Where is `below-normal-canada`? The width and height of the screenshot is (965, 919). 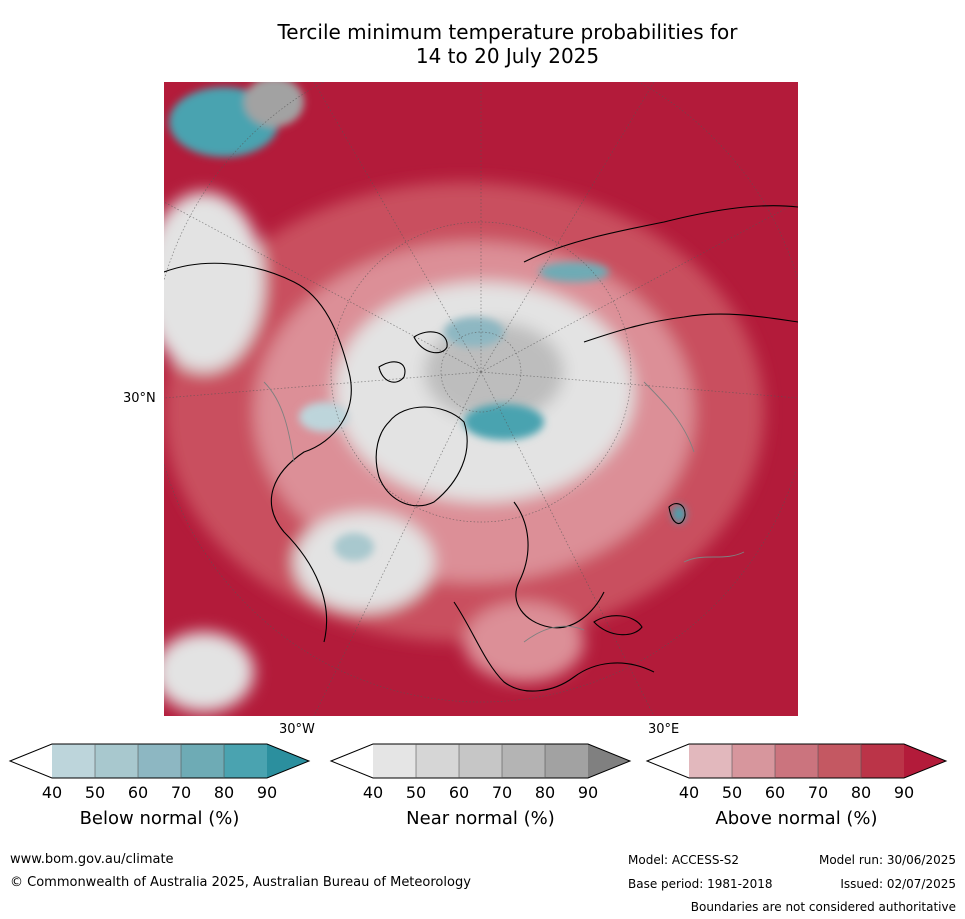
below-normal-canada is located at coordinates (474, 332).